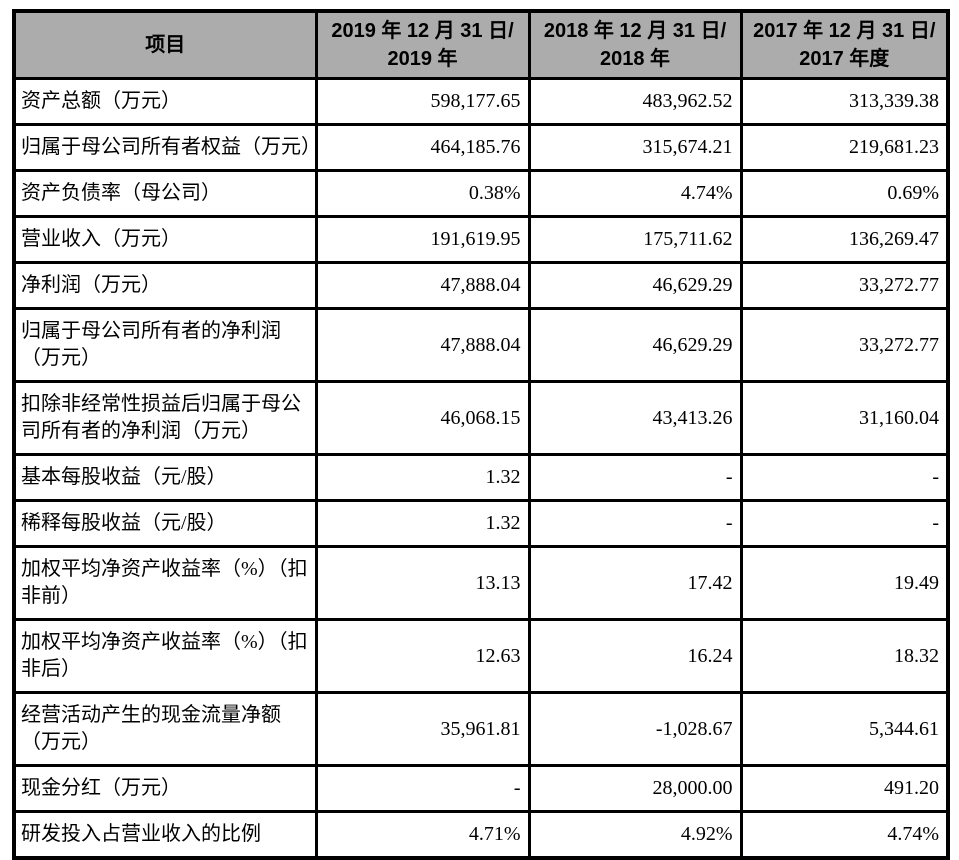 This screenshot has width=959, height=860. Describe the element at coordinates (635, 729) in the screenshot. I see `value-2018: -1,028.67` at that location.